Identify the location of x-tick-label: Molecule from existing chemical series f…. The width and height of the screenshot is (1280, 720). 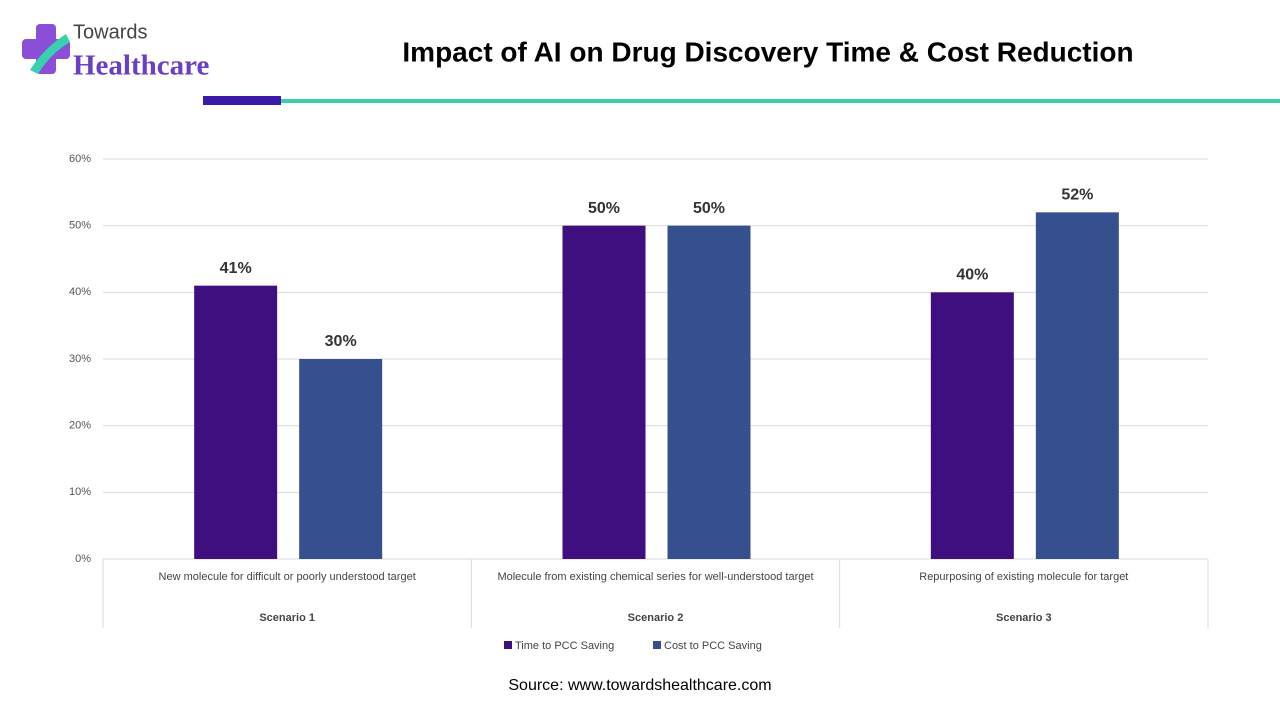
(655, 577).